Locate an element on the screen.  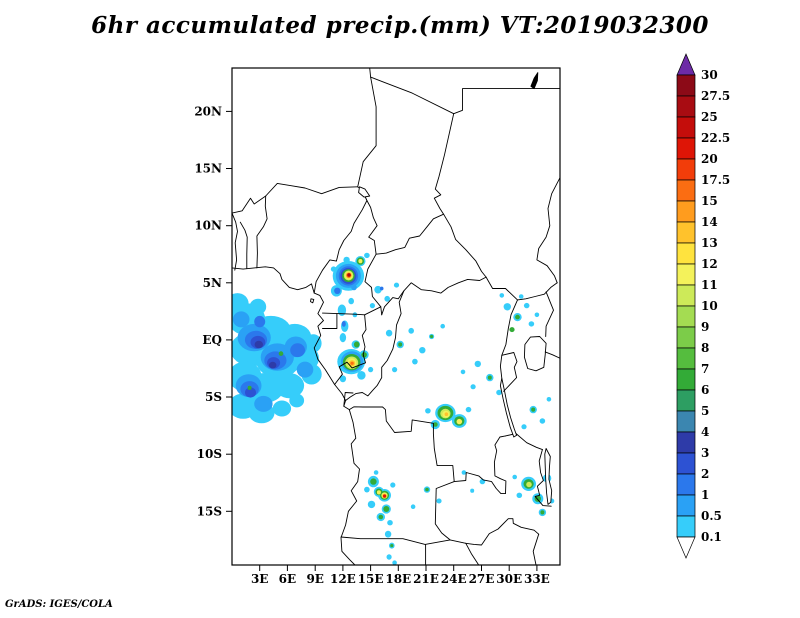
x-tick-label: 3E is located at coordinates (260, 579).